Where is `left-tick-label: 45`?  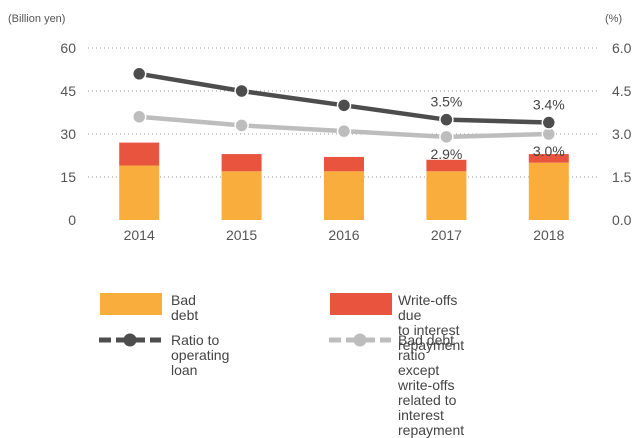
left-tick-label: 45 is located at coordinates (68, 91).